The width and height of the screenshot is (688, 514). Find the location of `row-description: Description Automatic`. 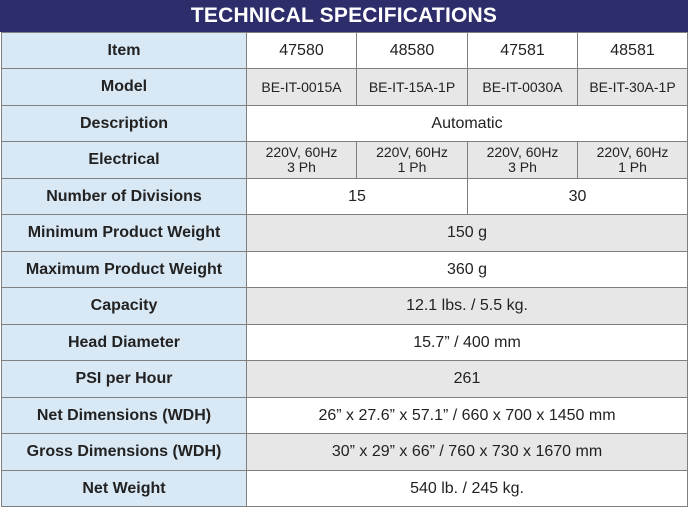

row-description: Description Automatic is located at coordinates (344, 123).